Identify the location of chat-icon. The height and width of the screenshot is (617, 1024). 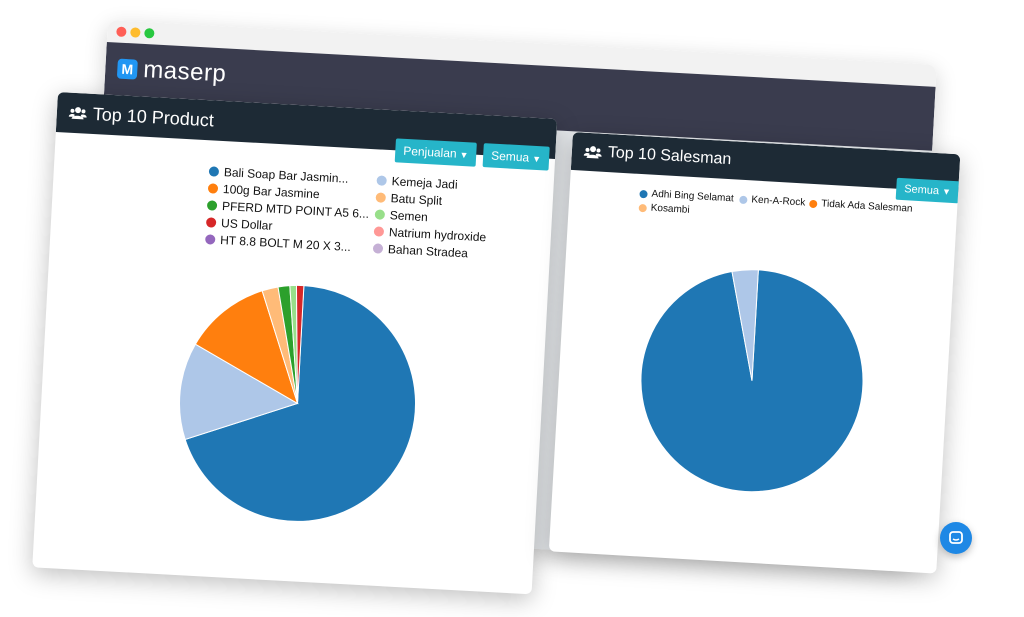
(956, 537).